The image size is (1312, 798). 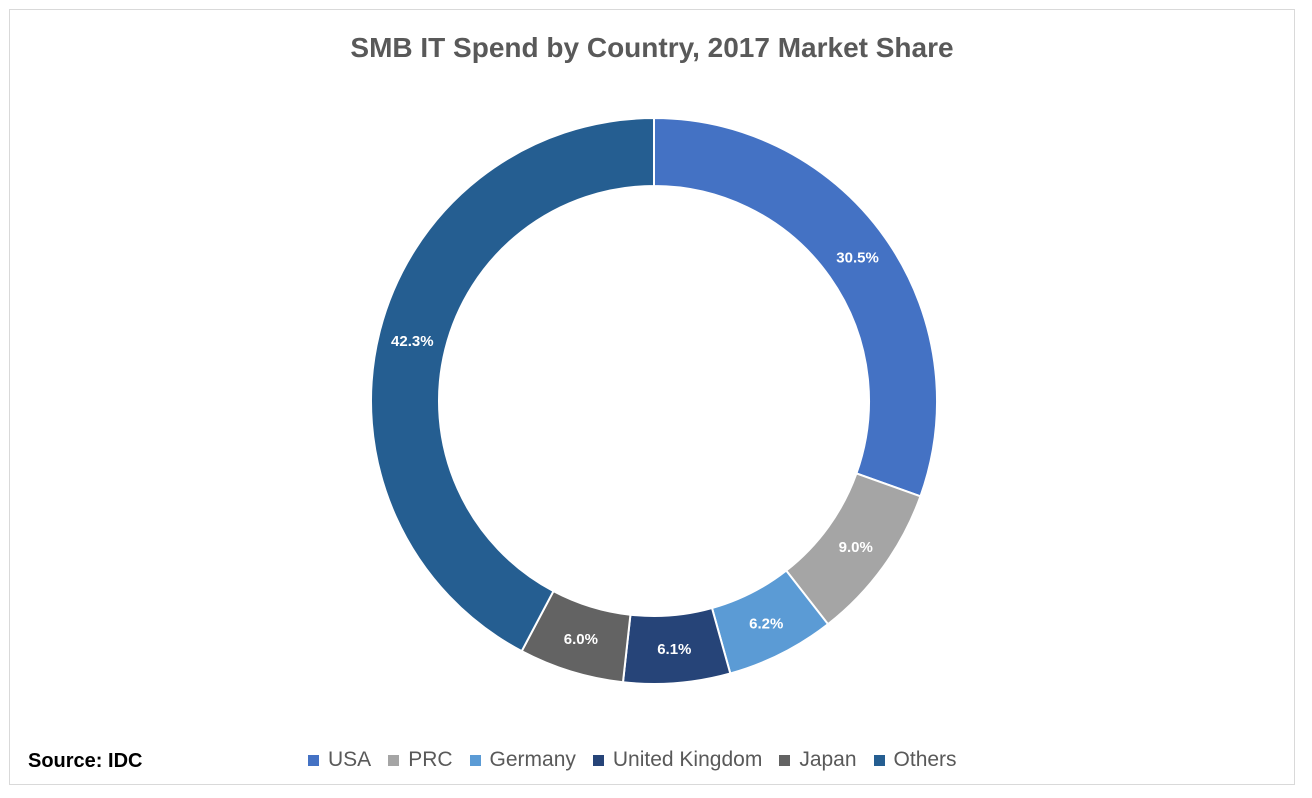 I want to click on data-label-prc: 9.0%, so click(x=856, y=547).